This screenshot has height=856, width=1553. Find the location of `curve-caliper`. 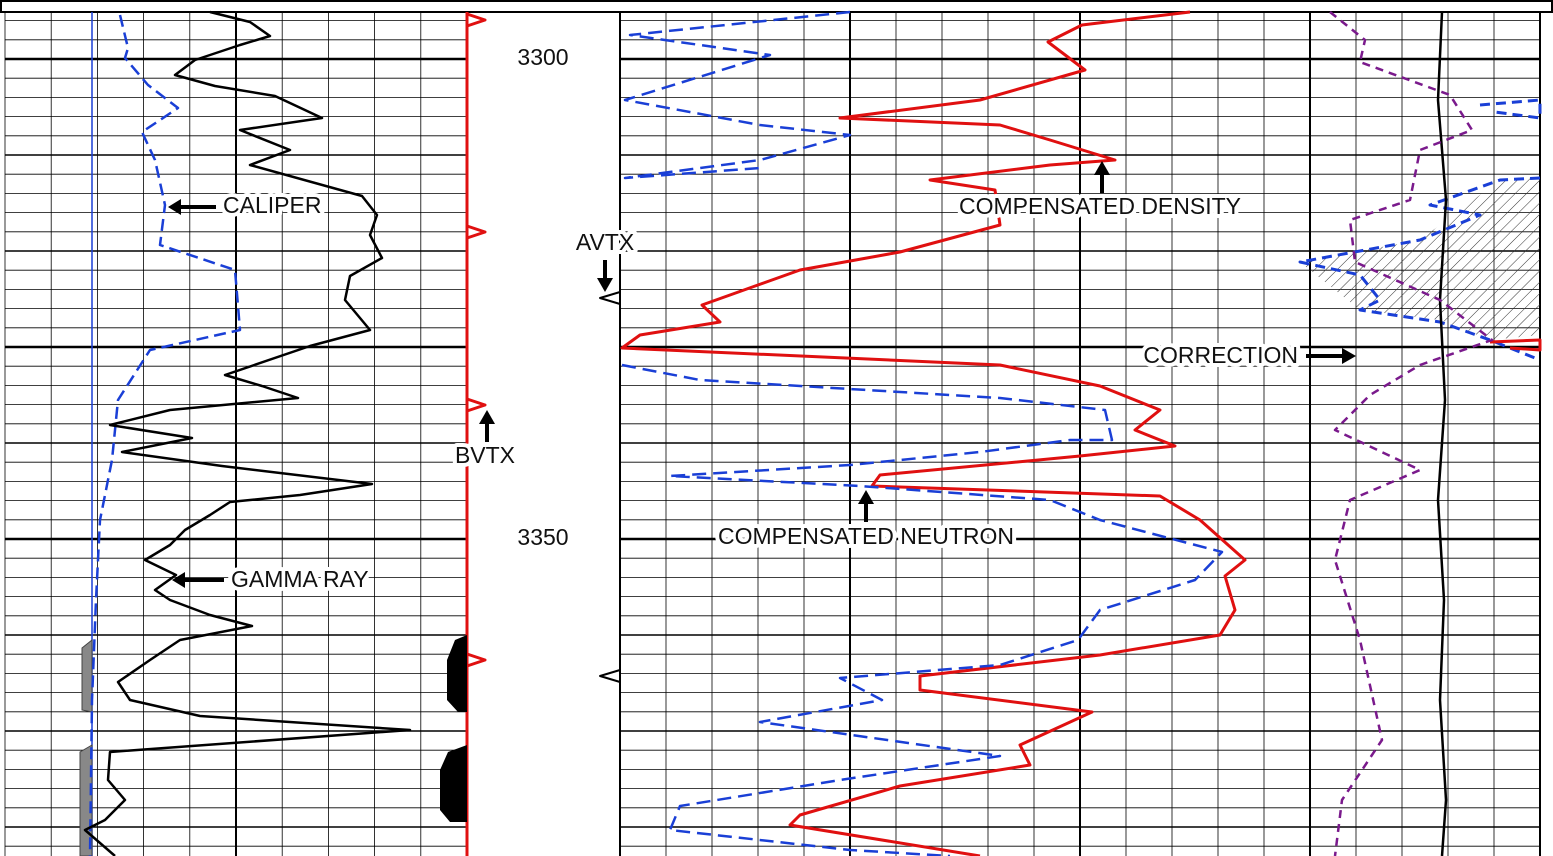

curve-caliper is located at coordinates (165, 435).